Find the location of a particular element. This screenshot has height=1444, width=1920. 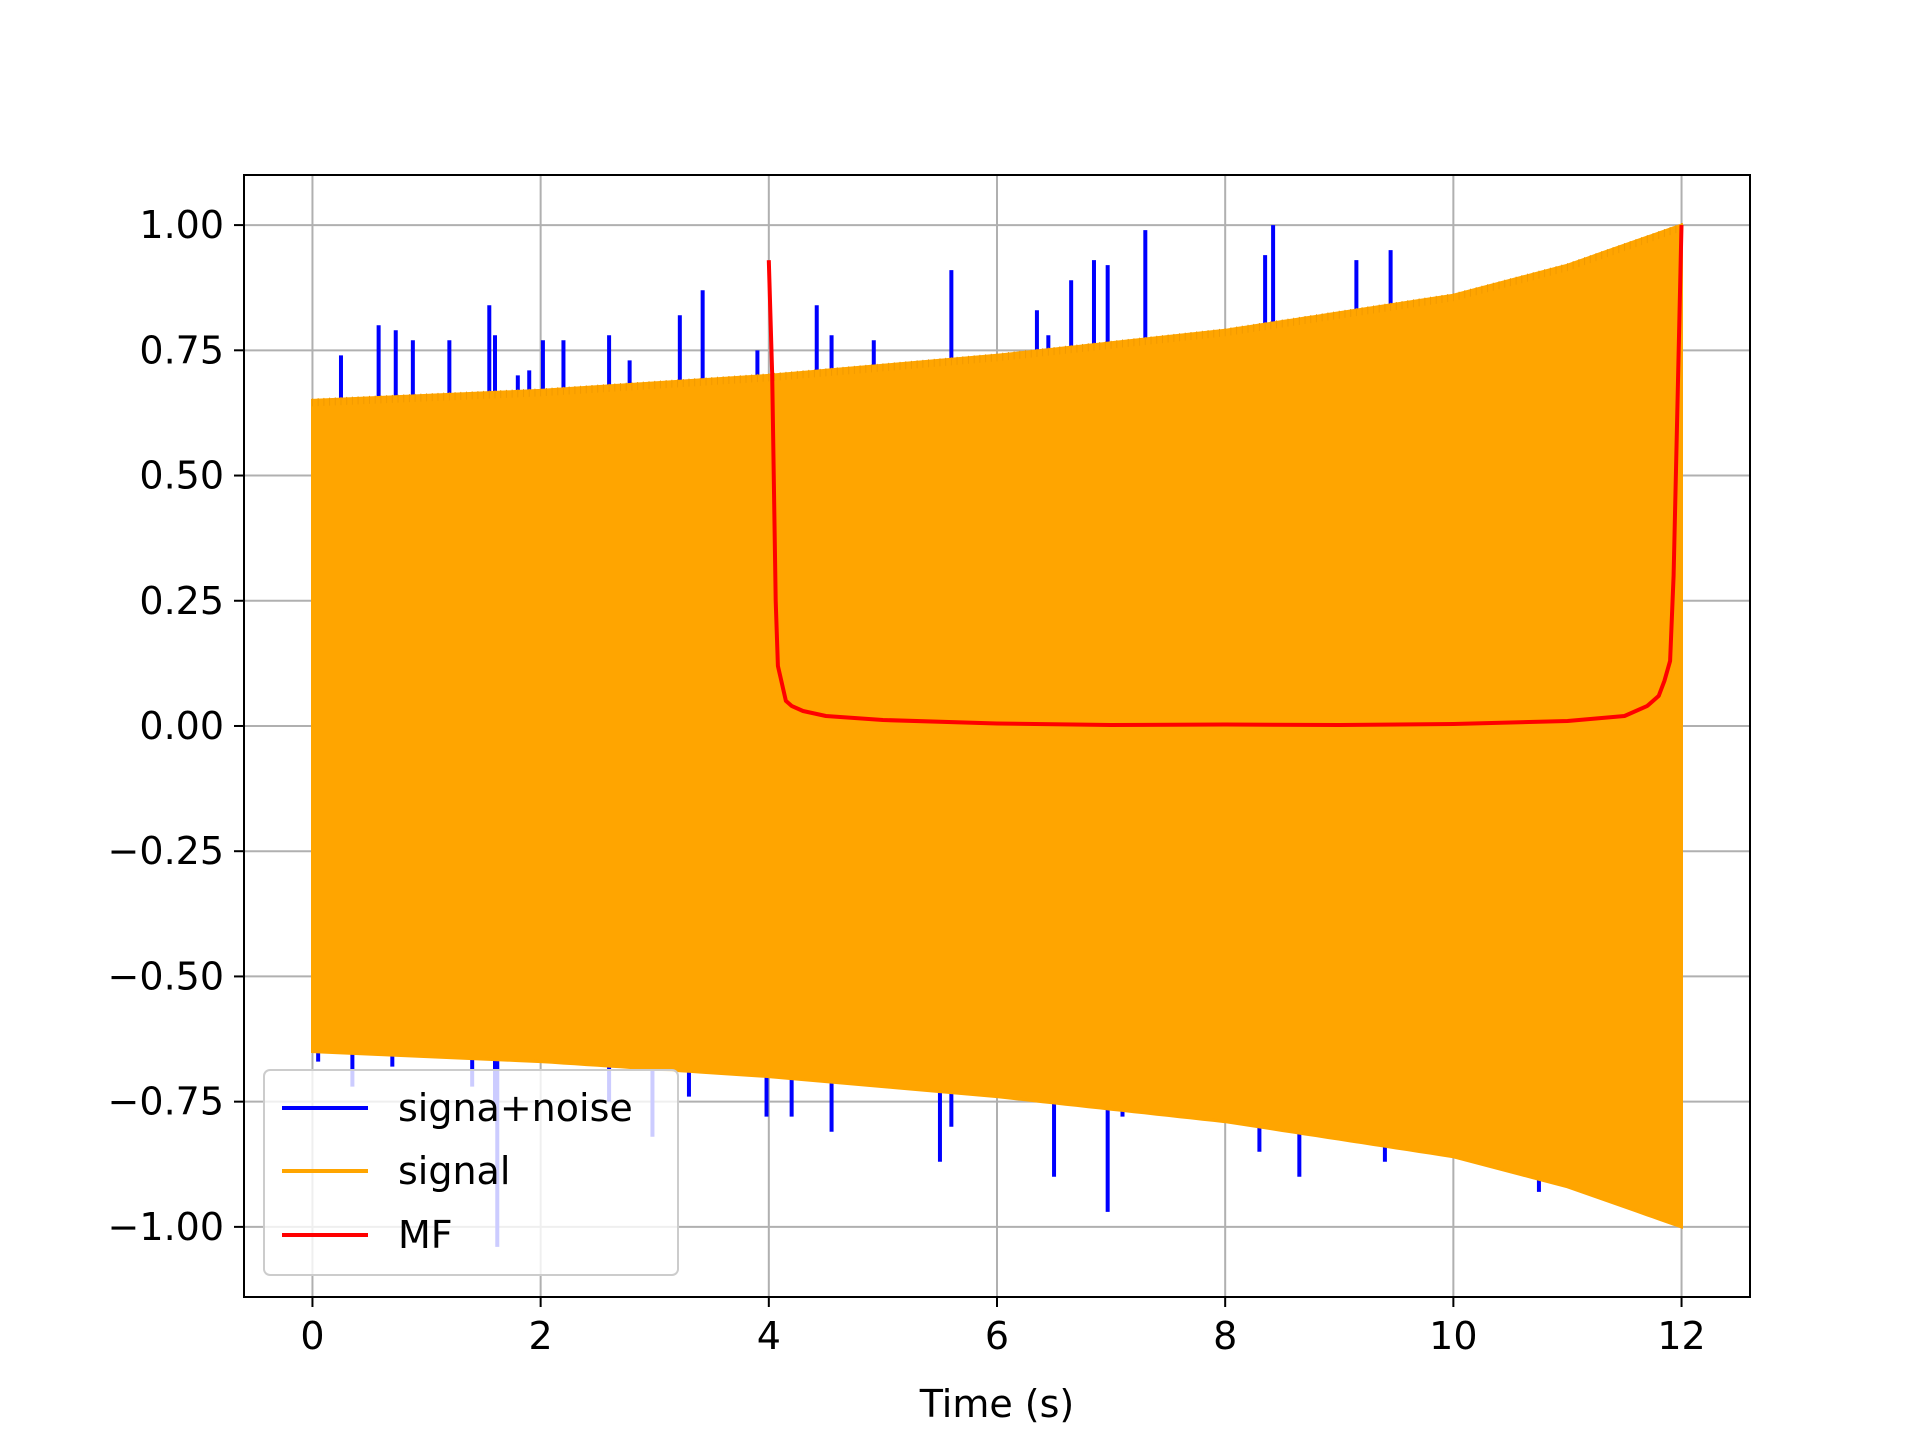

y-tick-label: 0.75 is located at coordinates (181, 350).